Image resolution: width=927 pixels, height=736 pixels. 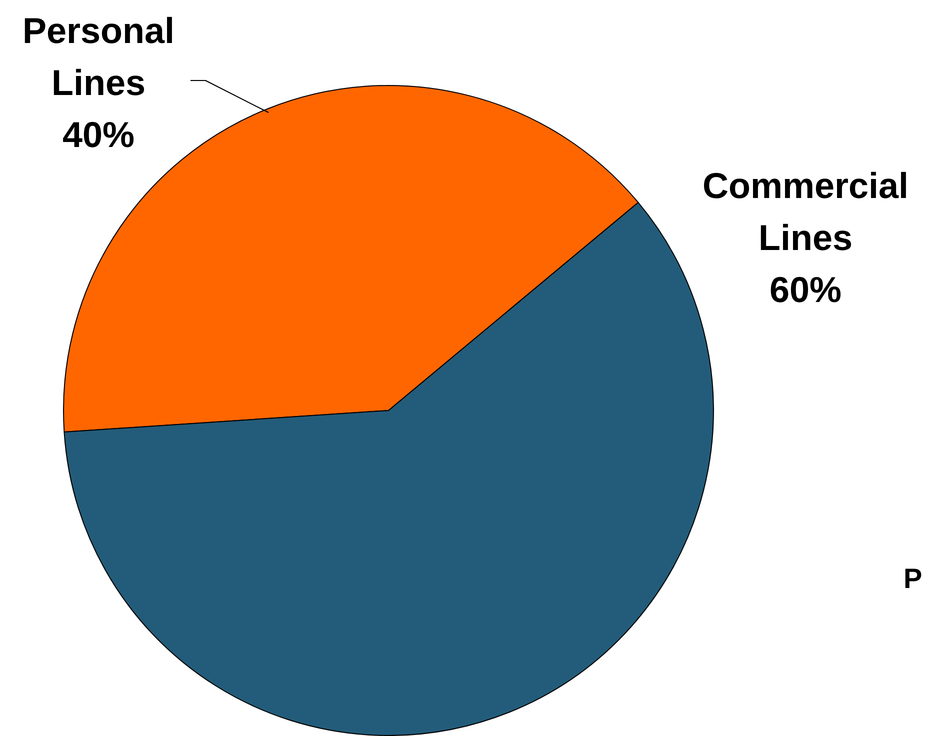 What do you see at coordinates (805, 289) in the screenshot?
I see `data-label: 60%` at bounding box center [805, 289].